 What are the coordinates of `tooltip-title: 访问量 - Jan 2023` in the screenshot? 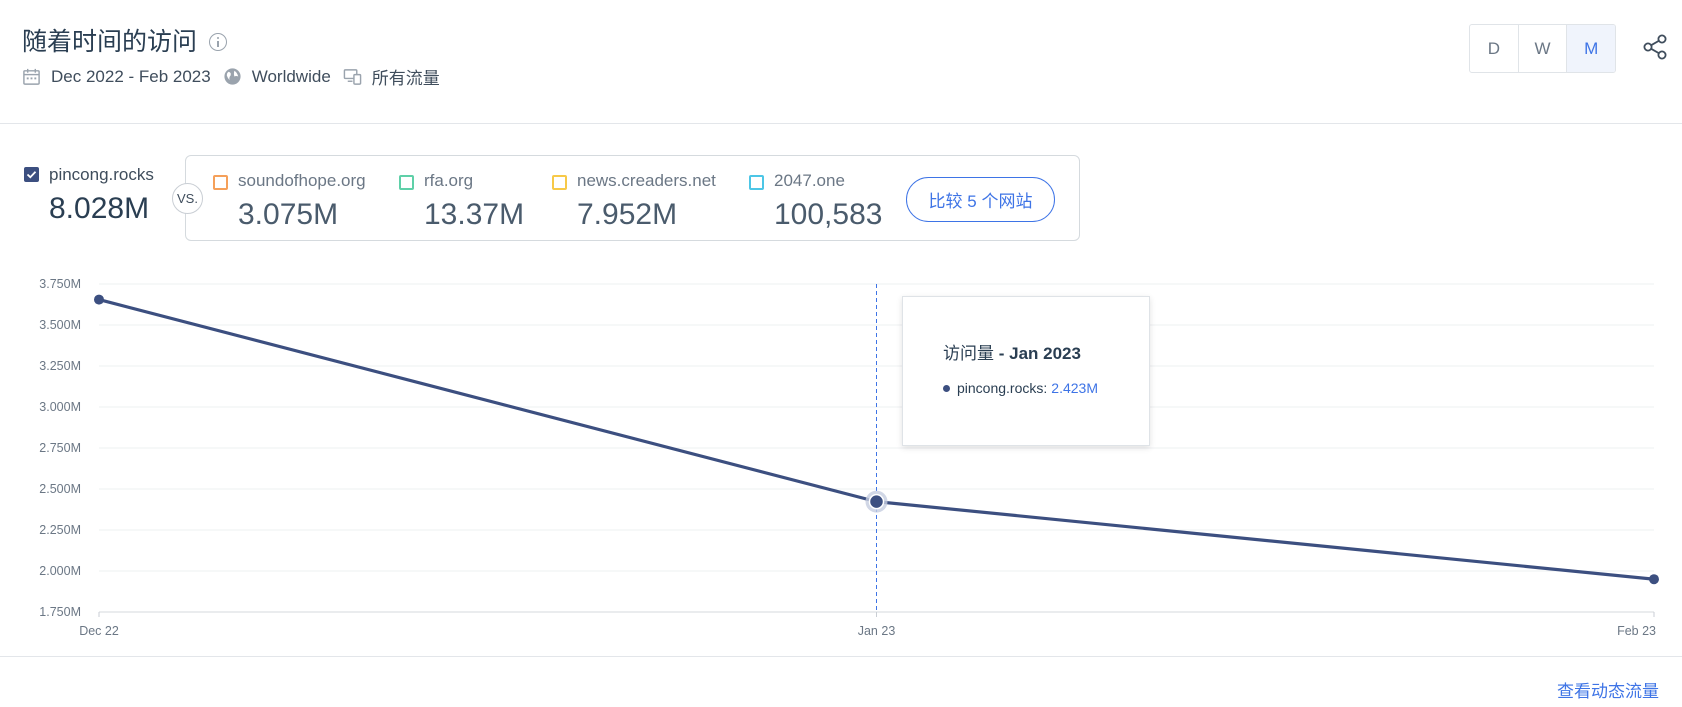 It's located at (1012, 351).